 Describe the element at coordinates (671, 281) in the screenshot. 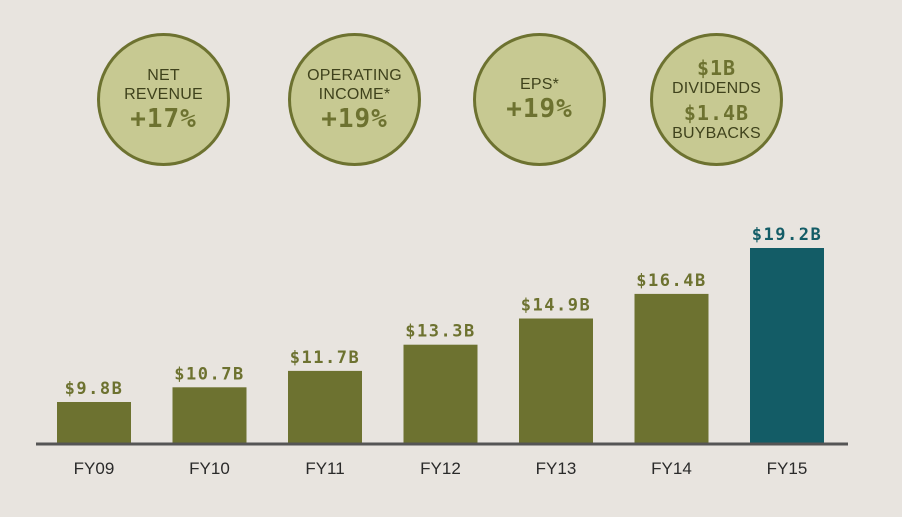

I see `bar-value-label: $16.4B` at that location.